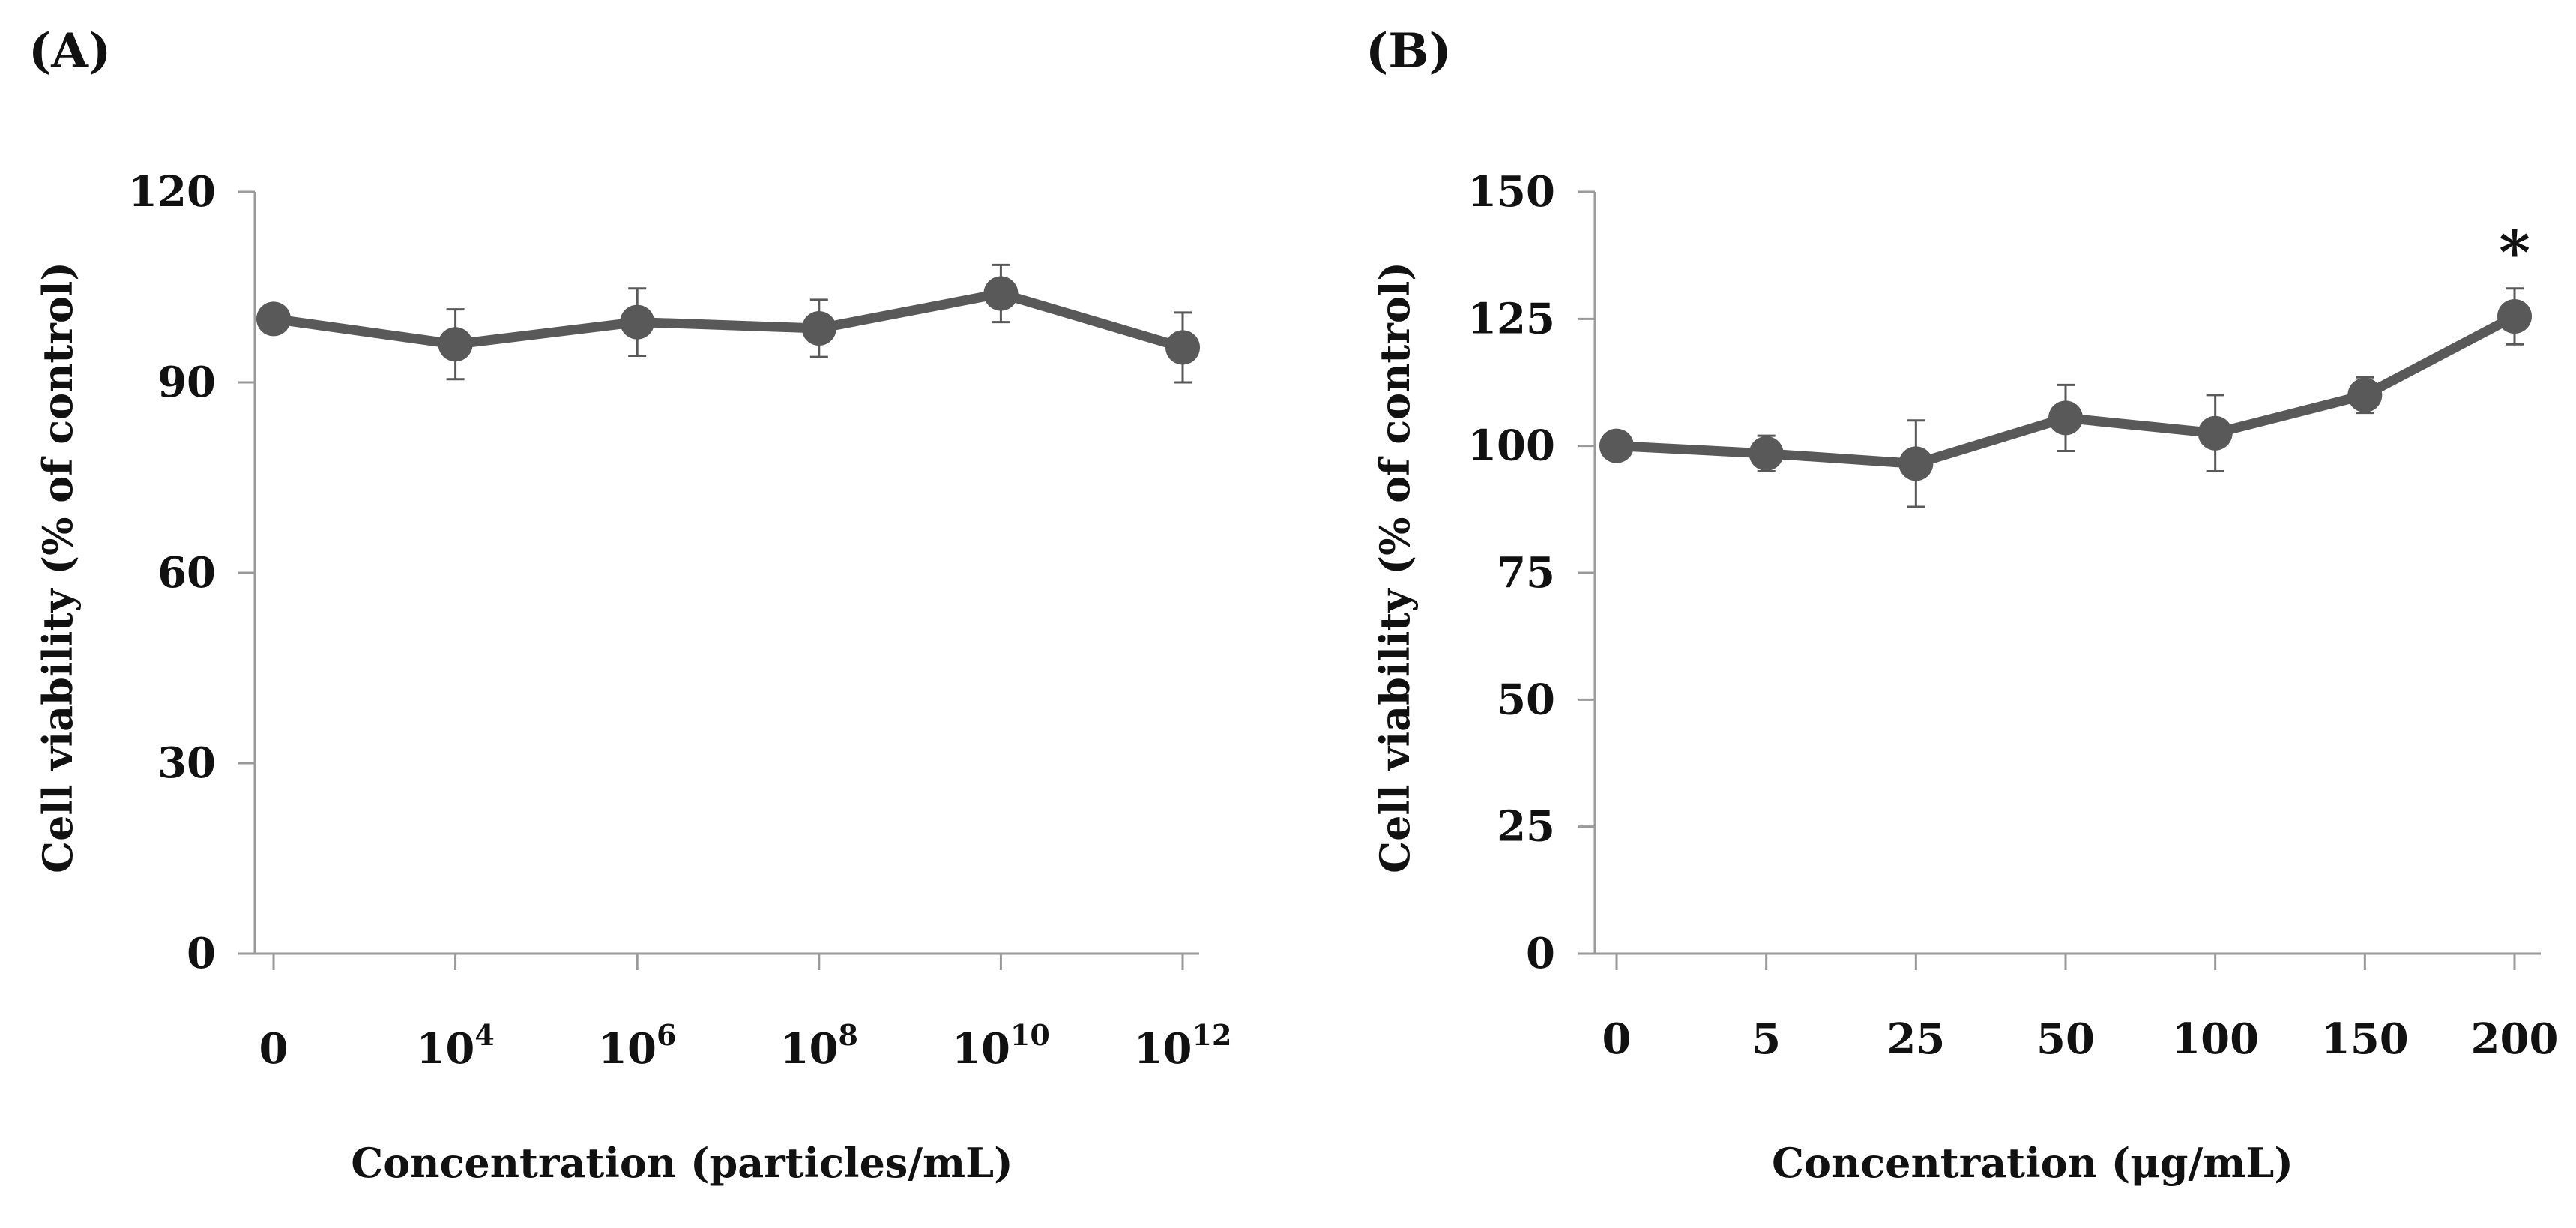  I want to click on panel-b-x-tick-label: 0, so click(1617, 1039).